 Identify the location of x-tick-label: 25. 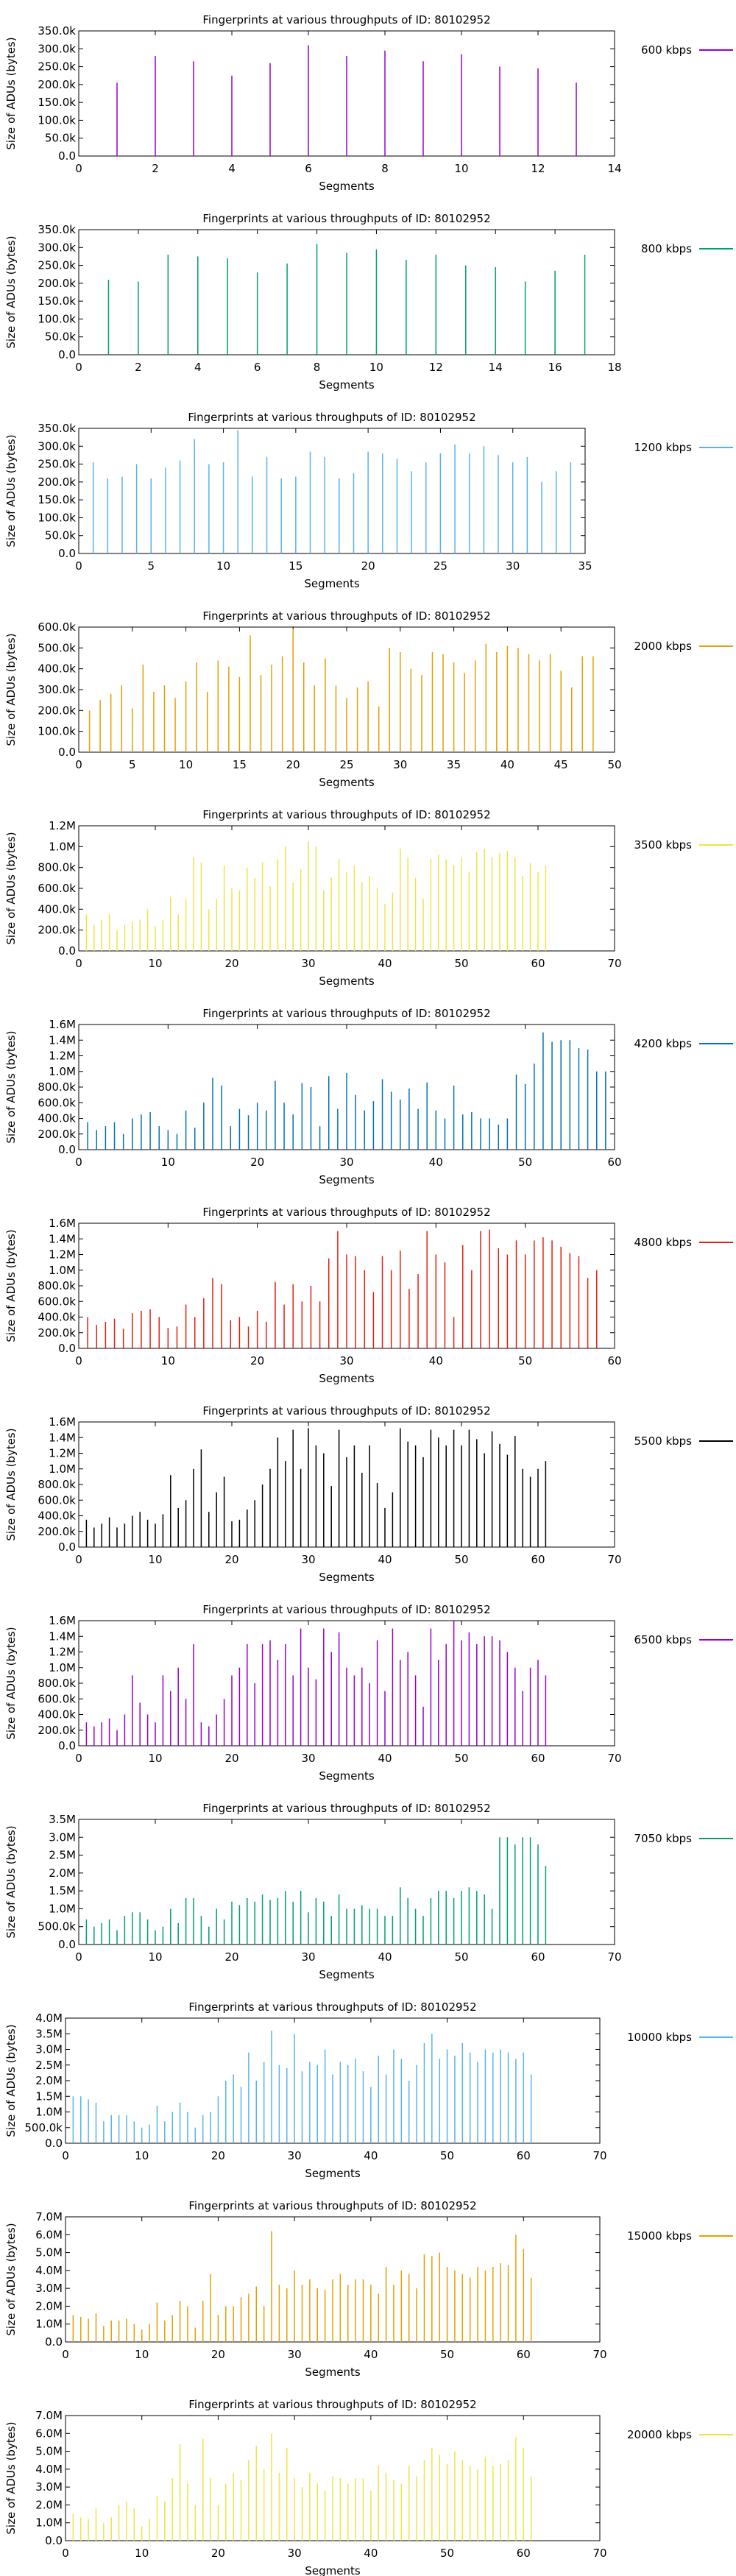
(346, 764).